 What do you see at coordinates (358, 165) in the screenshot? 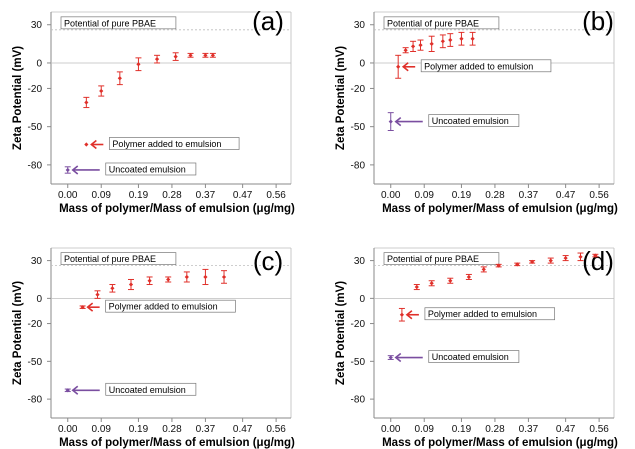
I see `y-tick-label: -80` at bounding box center [358, 165].